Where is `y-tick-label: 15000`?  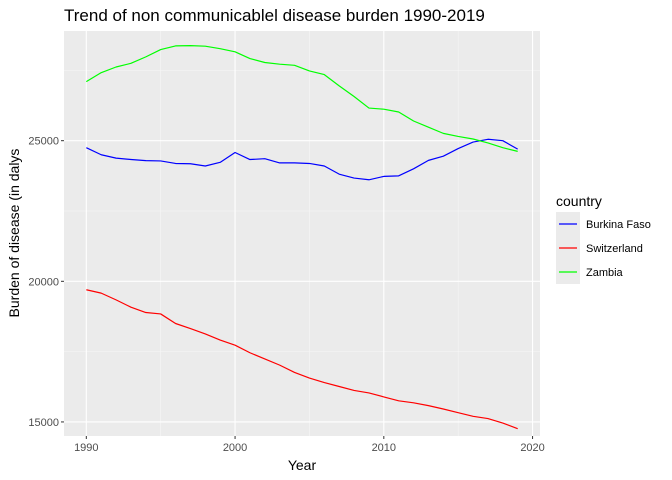
y-tick-label: 15000 is located at coordinates (43, 423).